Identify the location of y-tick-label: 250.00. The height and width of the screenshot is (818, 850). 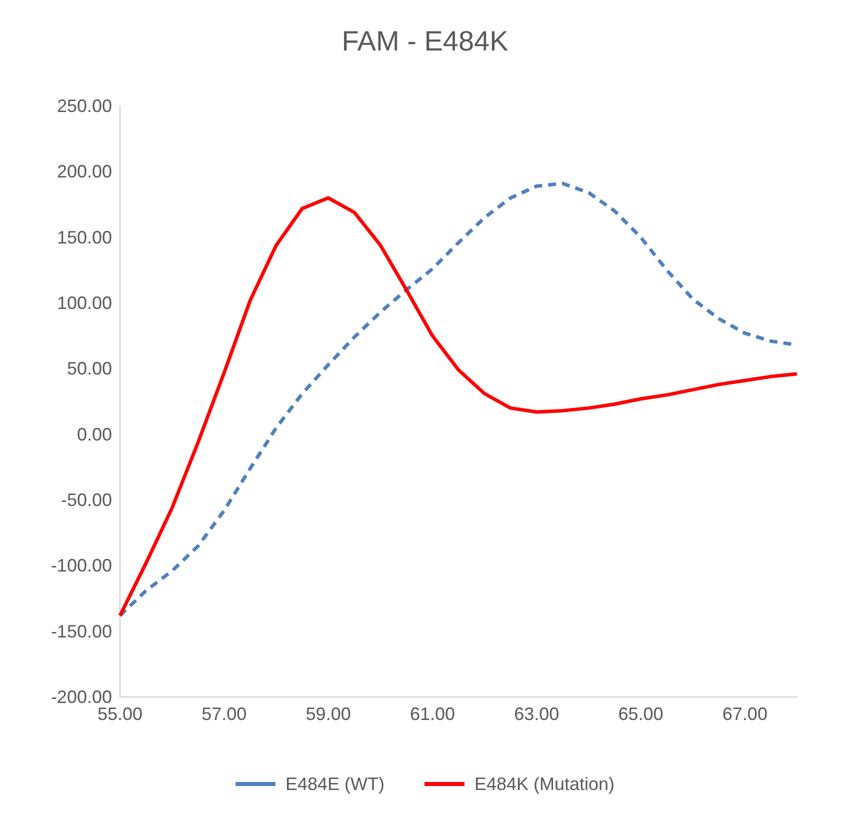
(84, 106).